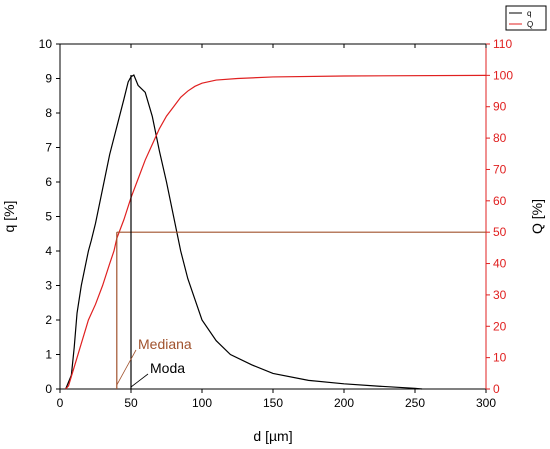  I want to click on x-tick-label: 300, so click(486, 403).